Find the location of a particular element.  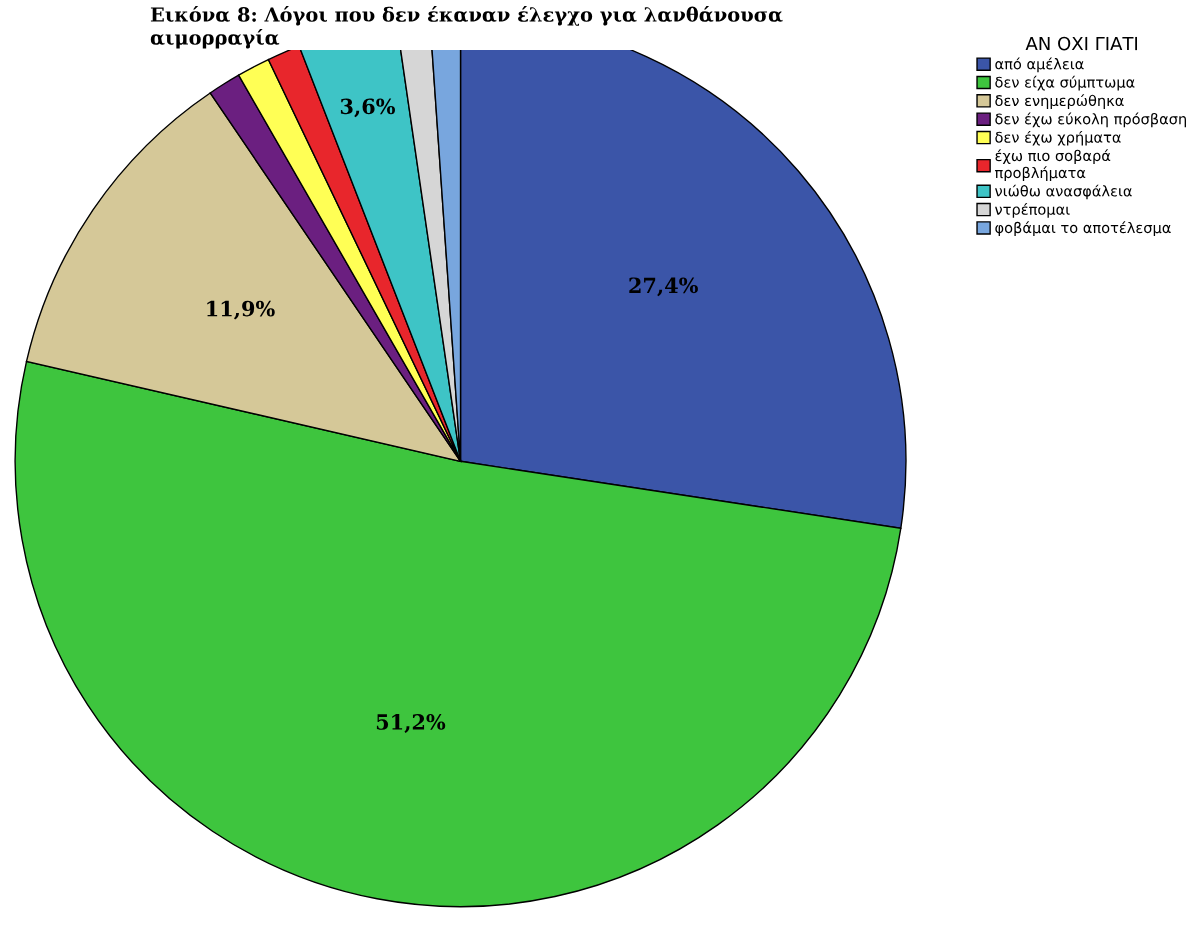

legend-label: φοβάμαι το αποτέλεσμα is located at coordinates (1083, 229).